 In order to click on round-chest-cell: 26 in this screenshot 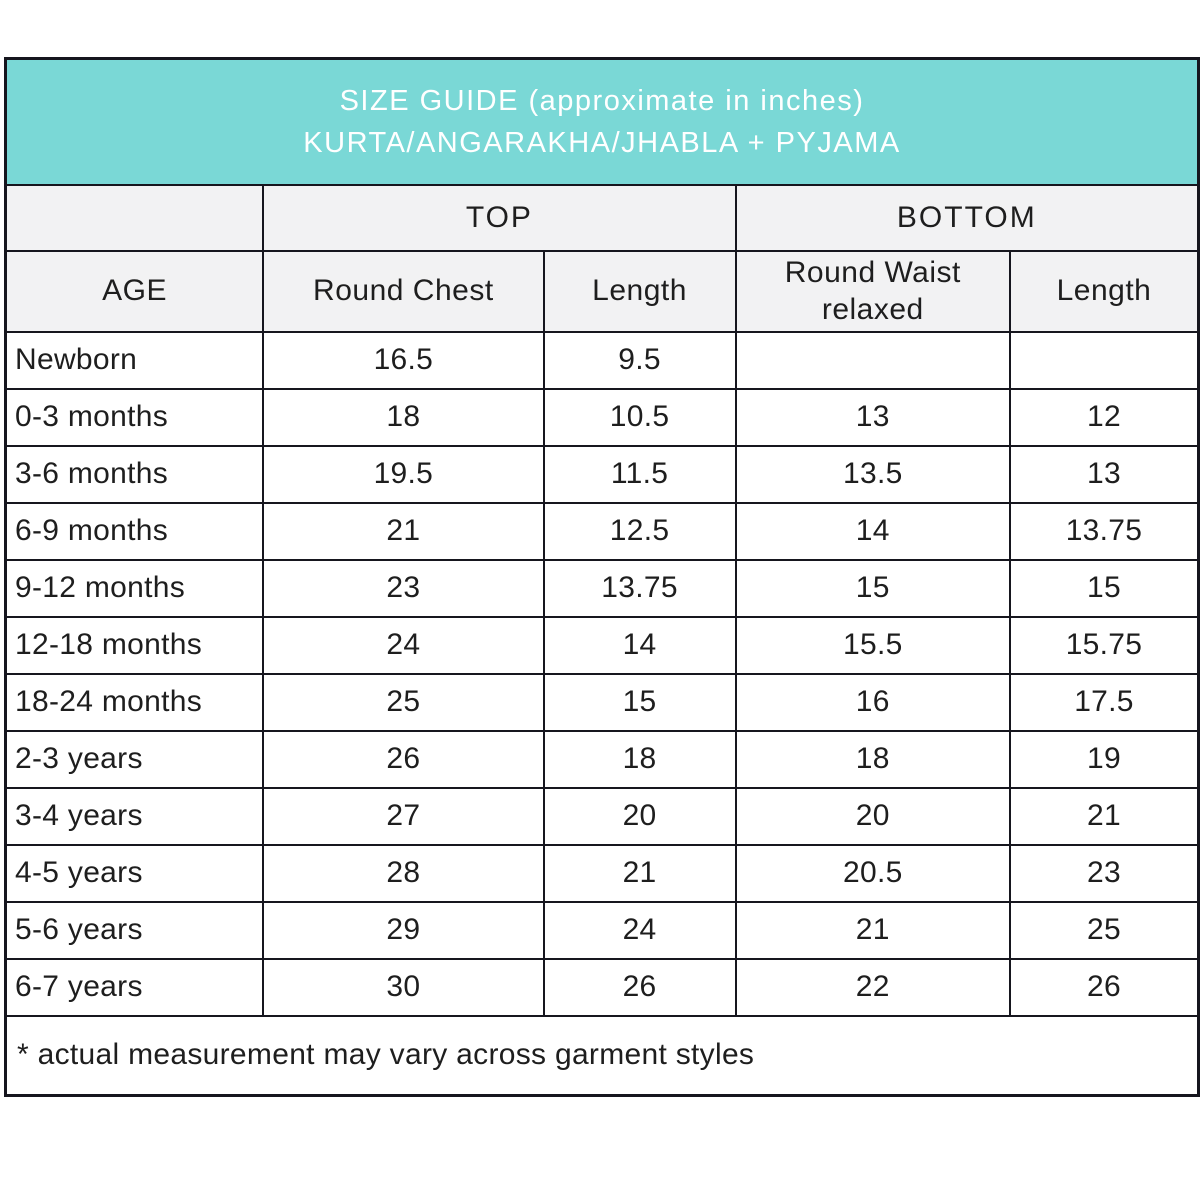, I will do `click(403, 759)`.